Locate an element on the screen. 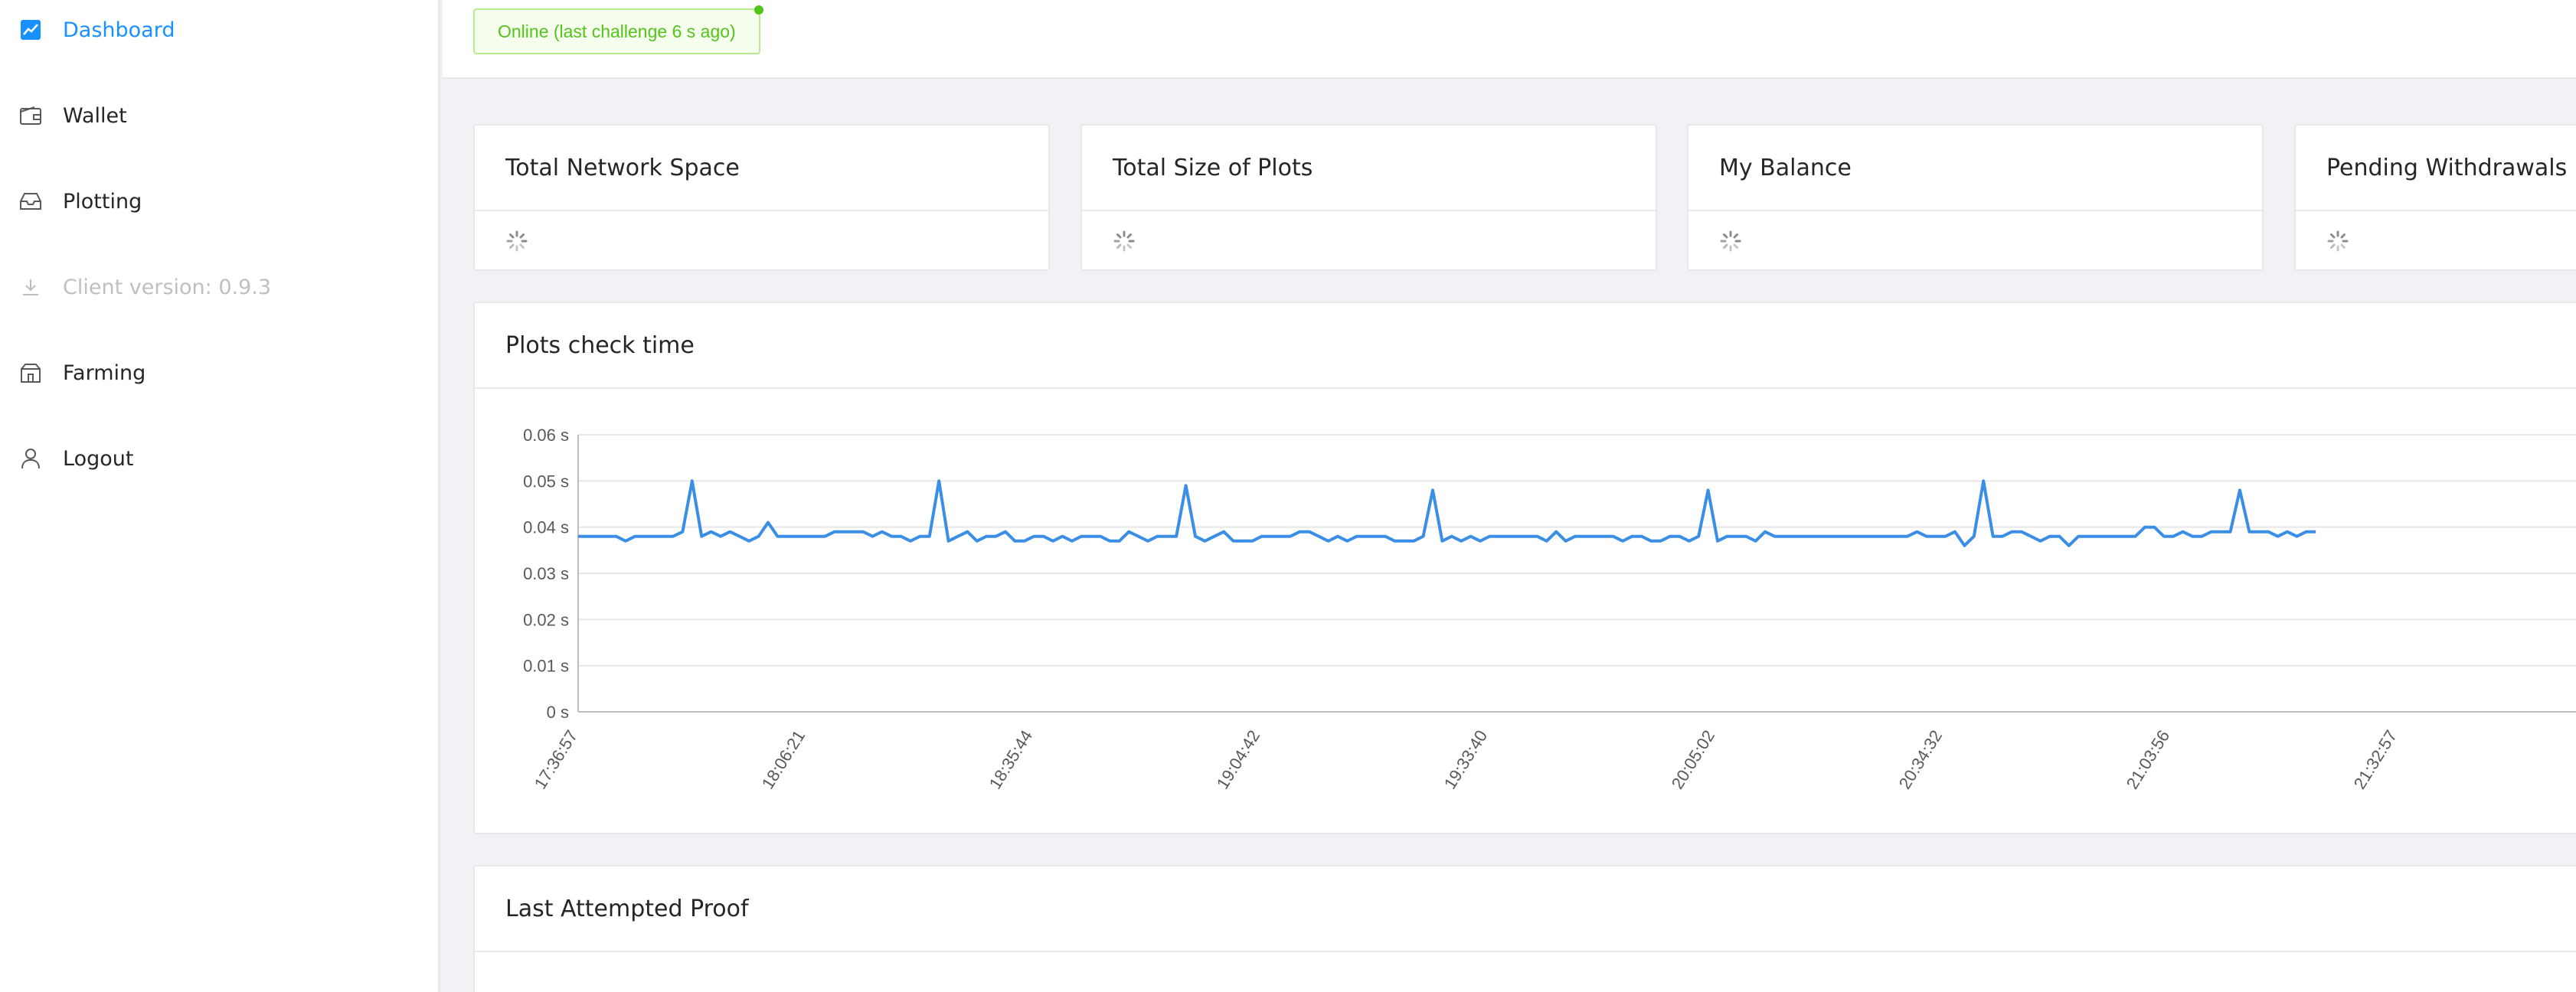 Image resolution: width=2576 pixels, height=992 pixels. sidebar-item-dashboard: Dashboard is located at coordinates (219, 29).